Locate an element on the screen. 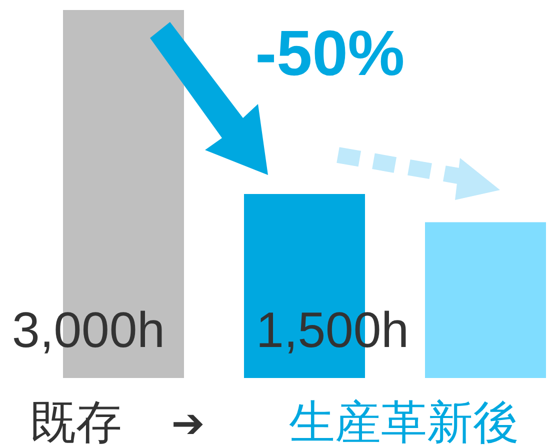 The image size is (552, 448). text: 既存 is located at coordinates (76, 422).